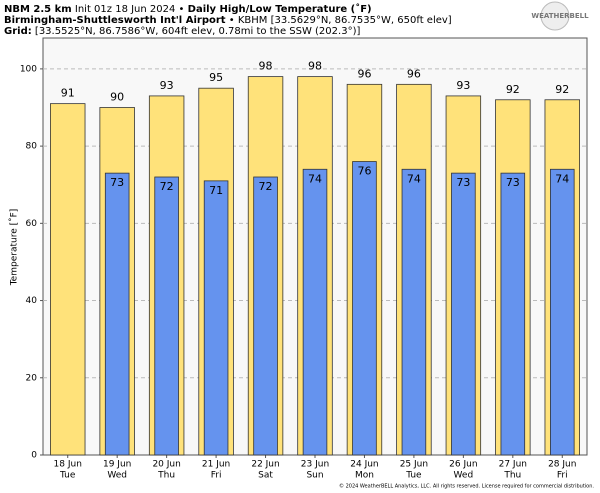 The width and height of the screenshot is (600, 493). I want to click on y-tick-label: 20, so click(32, 378).